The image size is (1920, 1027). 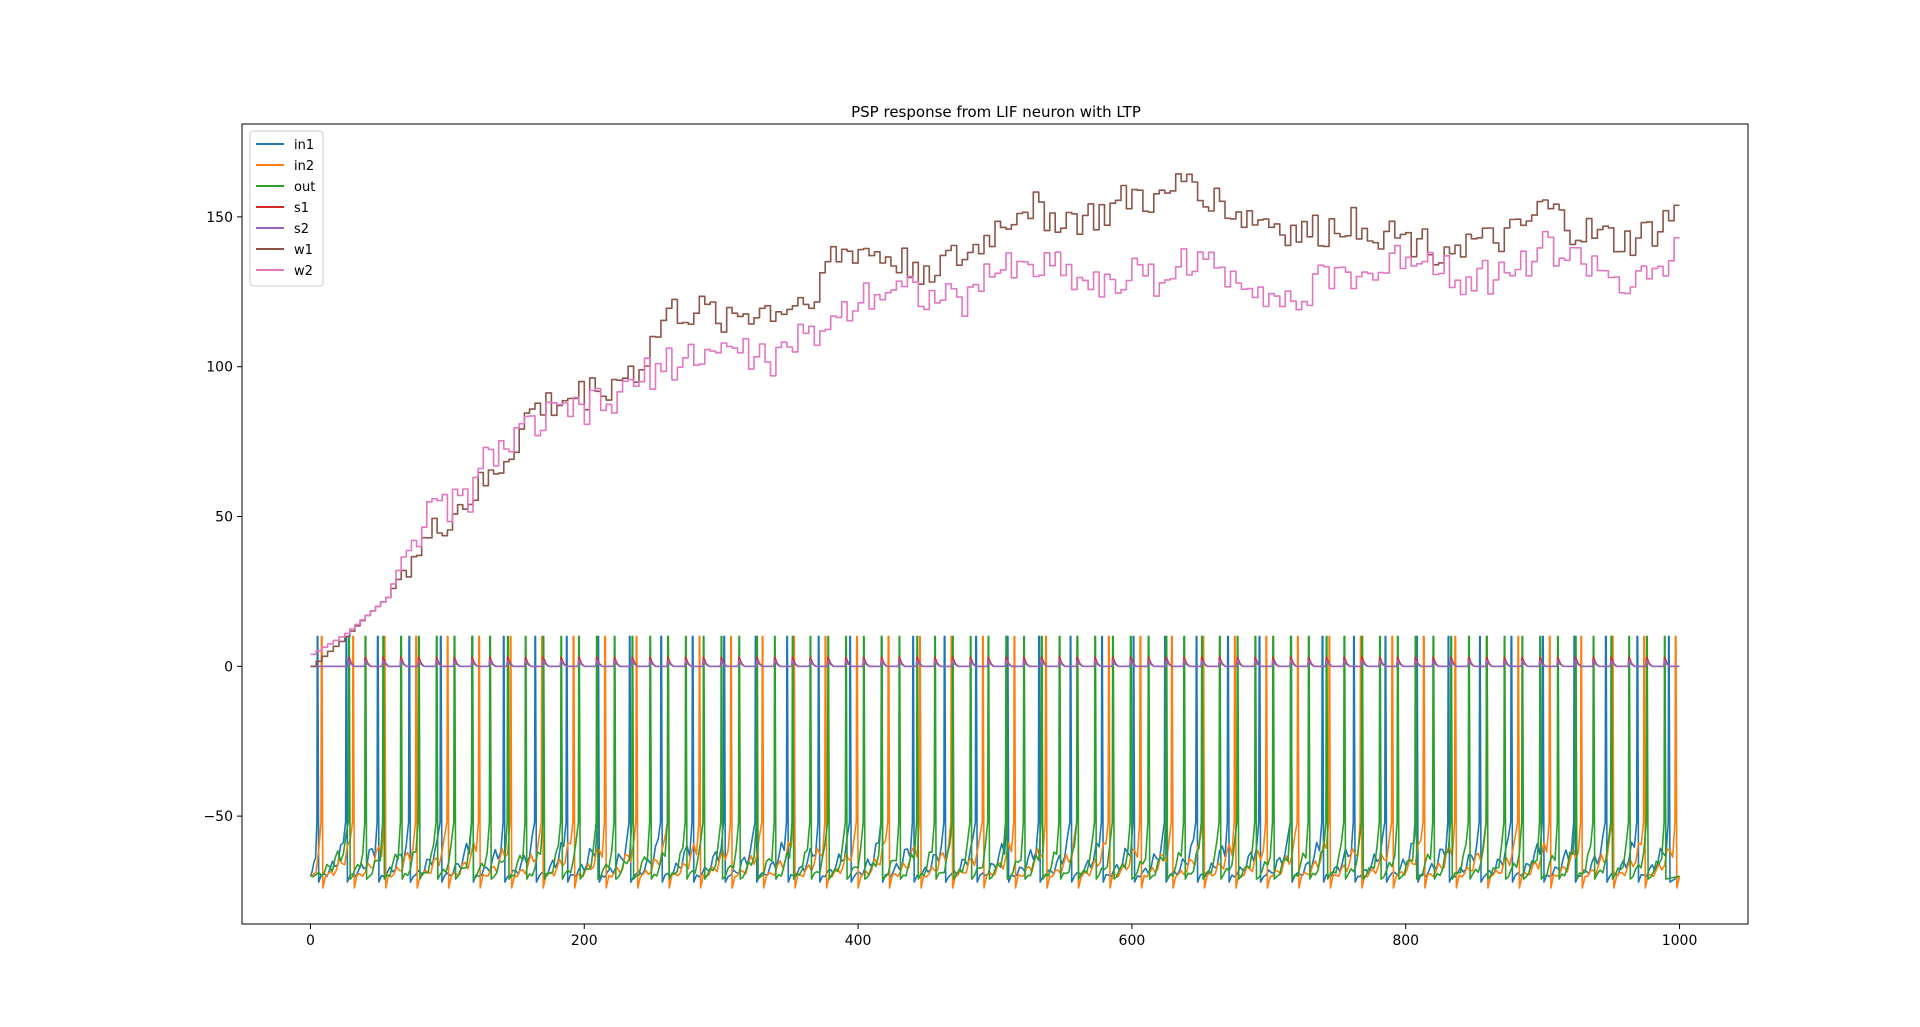 I want to click on x-tick-label: 0, so click(x=310, y=941).